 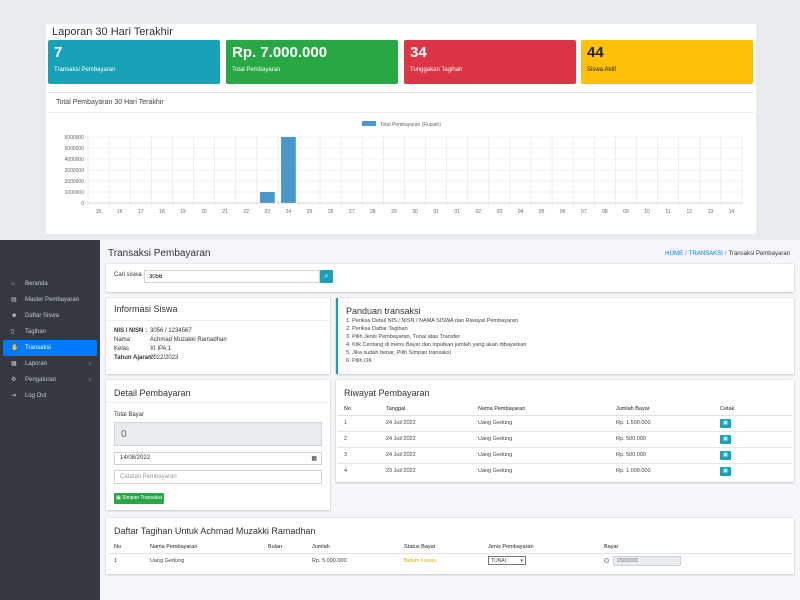 What do you see at coordinates (50, 396) in the screenshot?
I see `sidebar-item-log-out: ⇥ Log Out` at bounding box center [50, 396].